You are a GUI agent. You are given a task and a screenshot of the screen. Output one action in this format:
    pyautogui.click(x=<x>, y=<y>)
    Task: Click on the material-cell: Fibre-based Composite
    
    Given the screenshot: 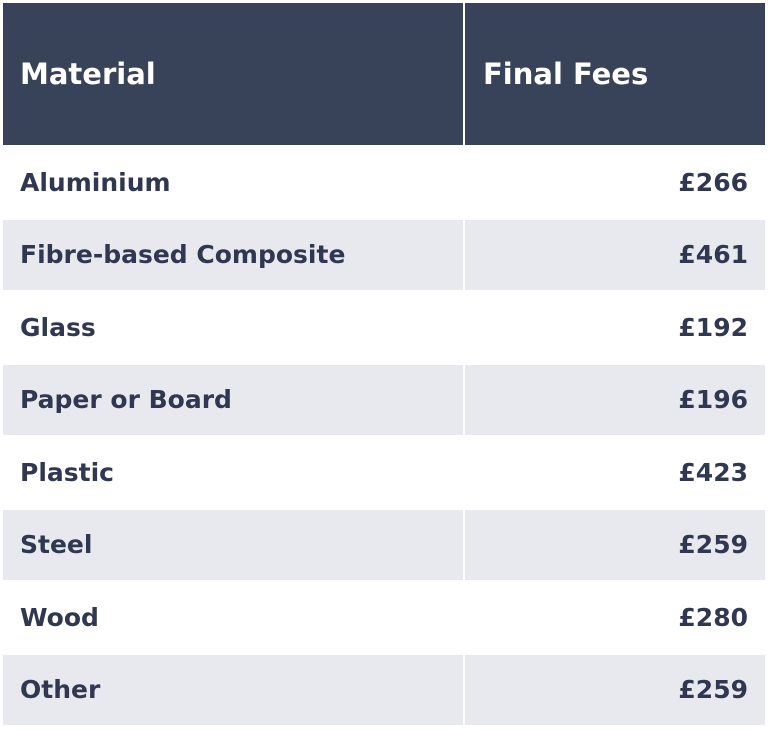 What is the action you would take?
    pyautogui.click(x=233, y=254)
    